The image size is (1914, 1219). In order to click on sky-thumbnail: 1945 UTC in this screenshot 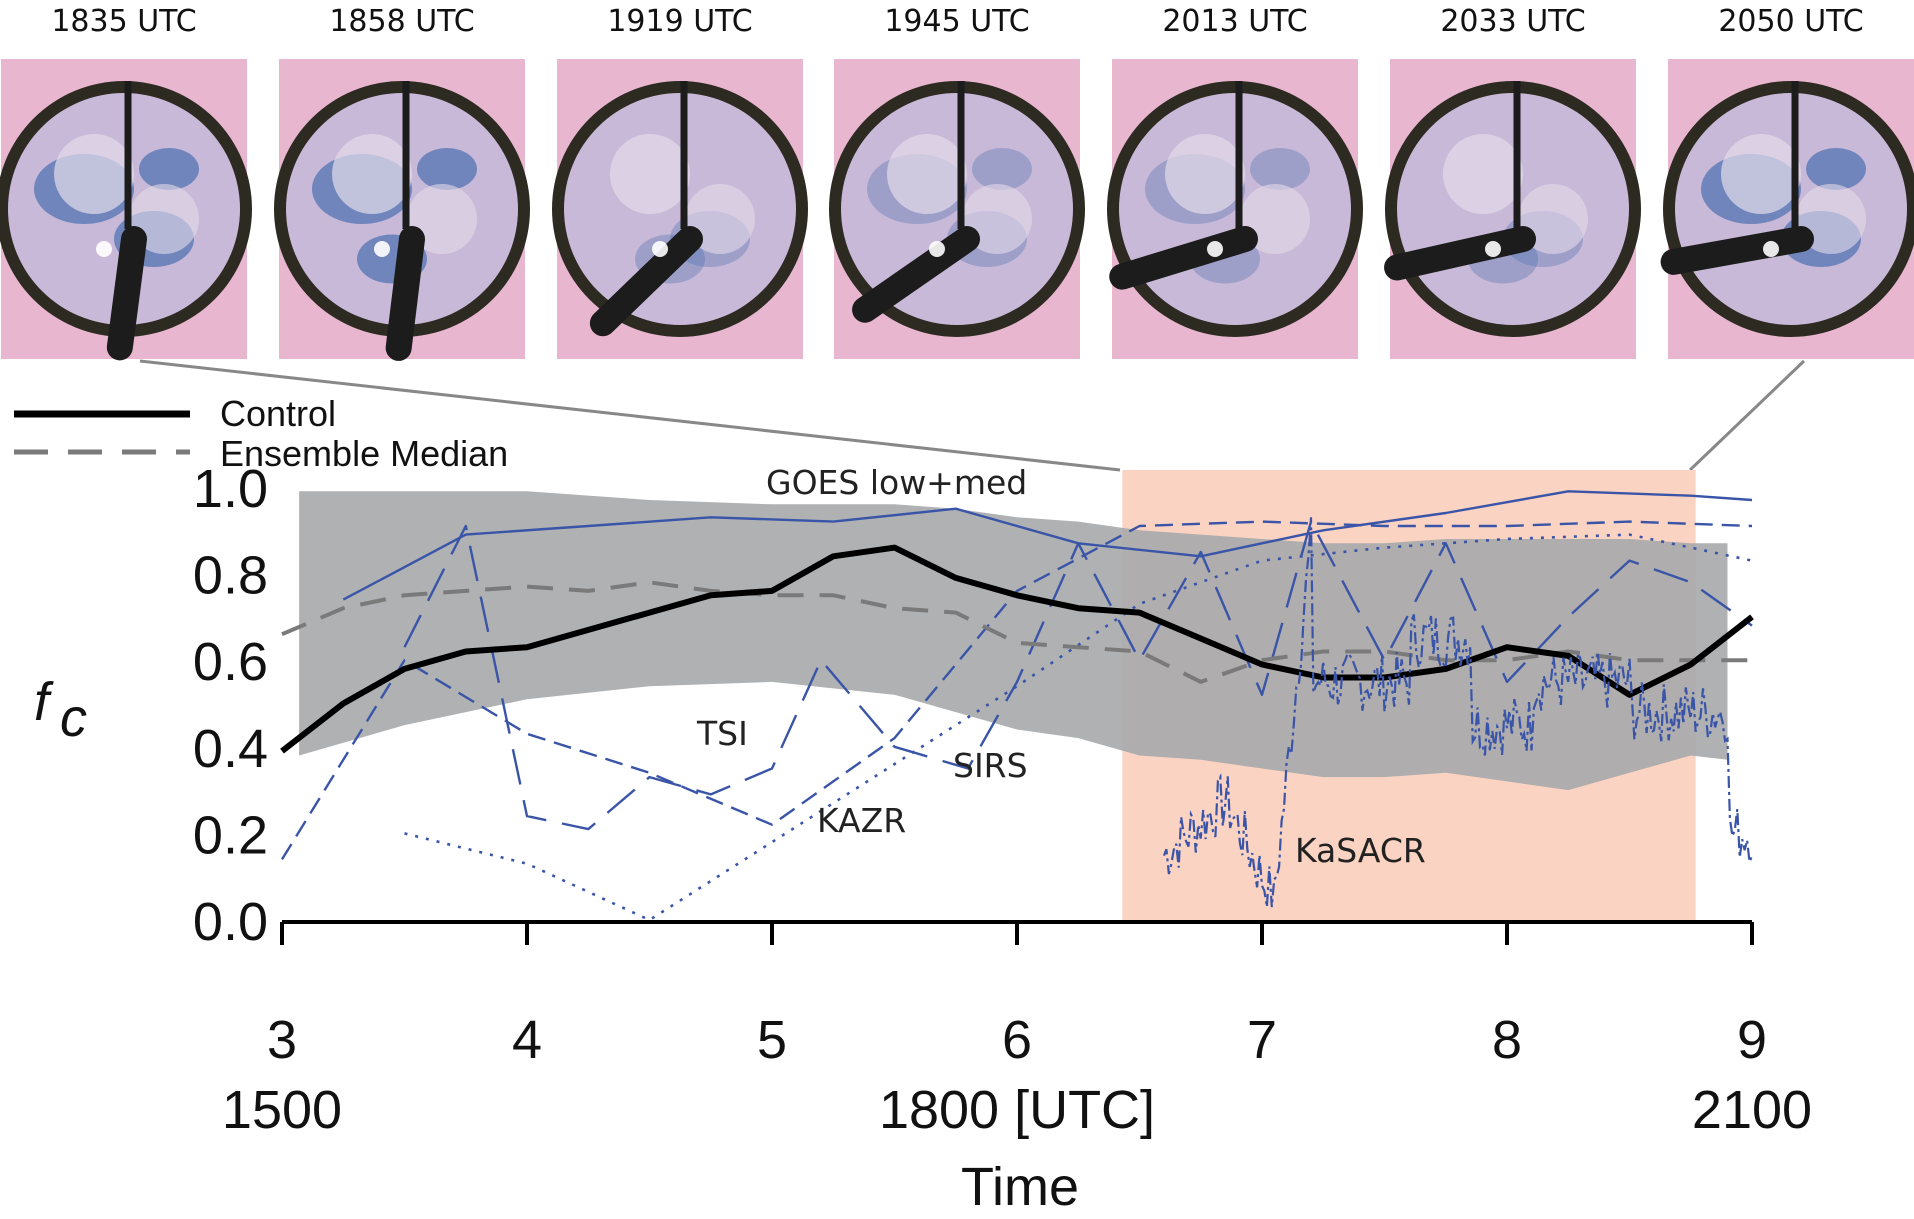, I will do `click(957, 181)`.